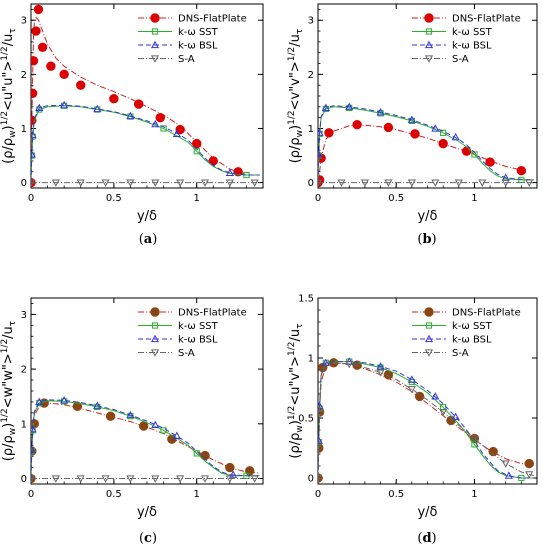 This screenshot has width=543, height=550. I want to click on y-axis-label-part: <u"v">, so click(295, 381).